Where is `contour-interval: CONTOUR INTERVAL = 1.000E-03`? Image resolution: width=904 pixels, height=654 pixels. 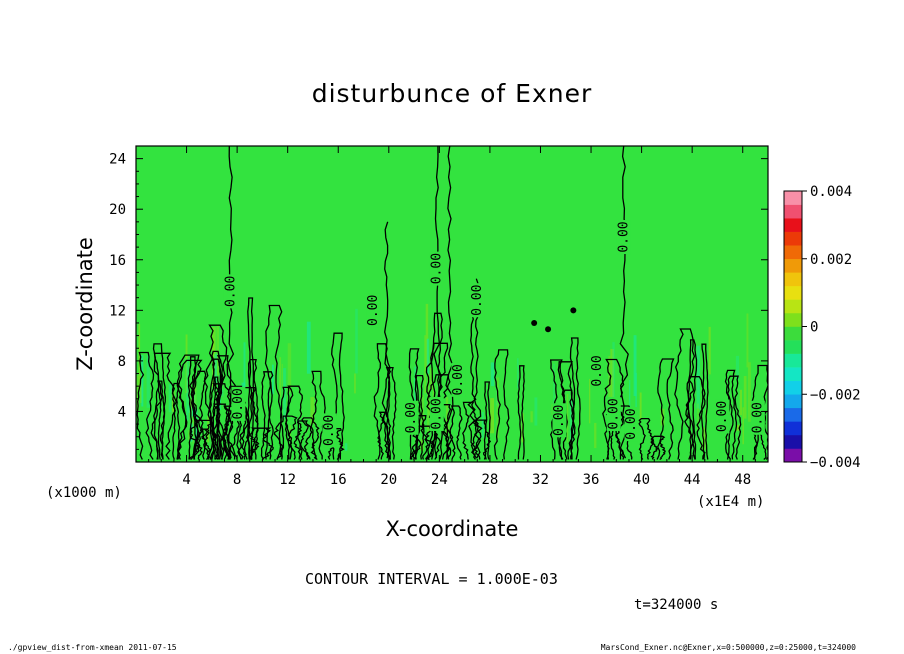 contour-interval: CONTOUR INTERVAL = 1.000E-03 is located at coordinates (431, 579).